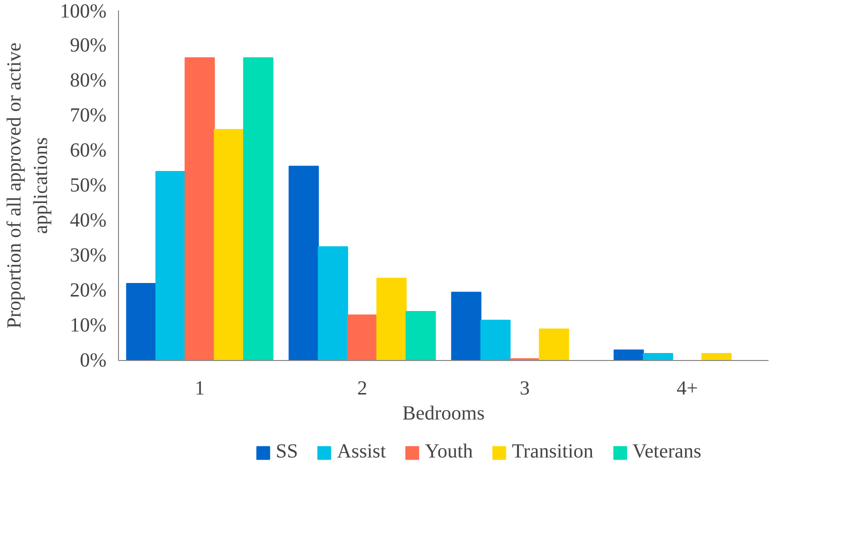  What do you see at coordinates (93, 361) in the screenshot?
I see `y-tick-label: 0%` at bounding box center [93, 361].